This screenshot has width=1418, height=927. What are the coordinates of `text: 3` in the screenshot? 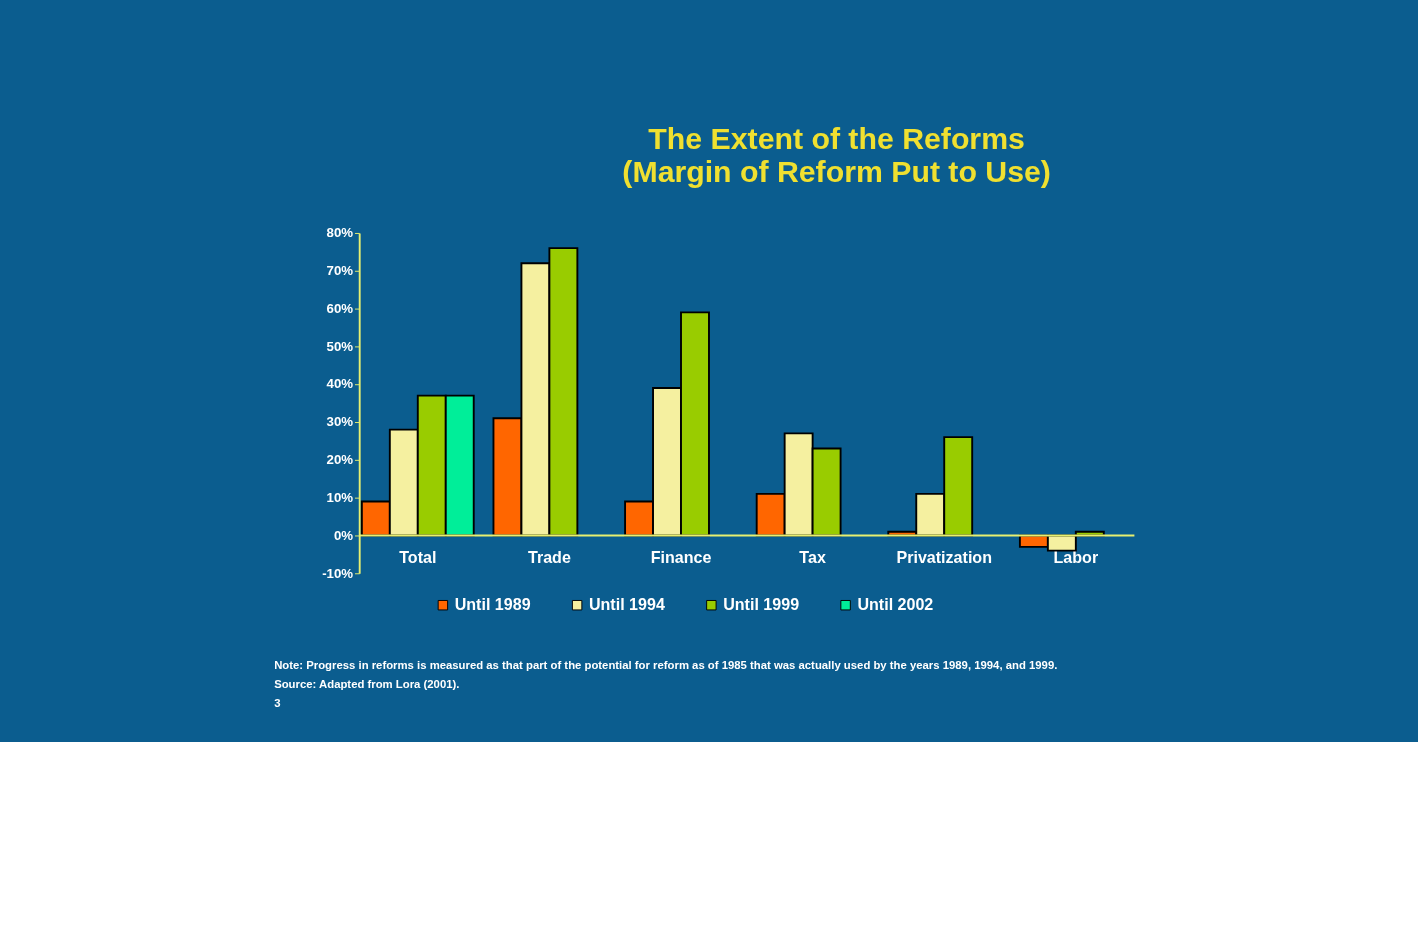 It's located at (277, 702).